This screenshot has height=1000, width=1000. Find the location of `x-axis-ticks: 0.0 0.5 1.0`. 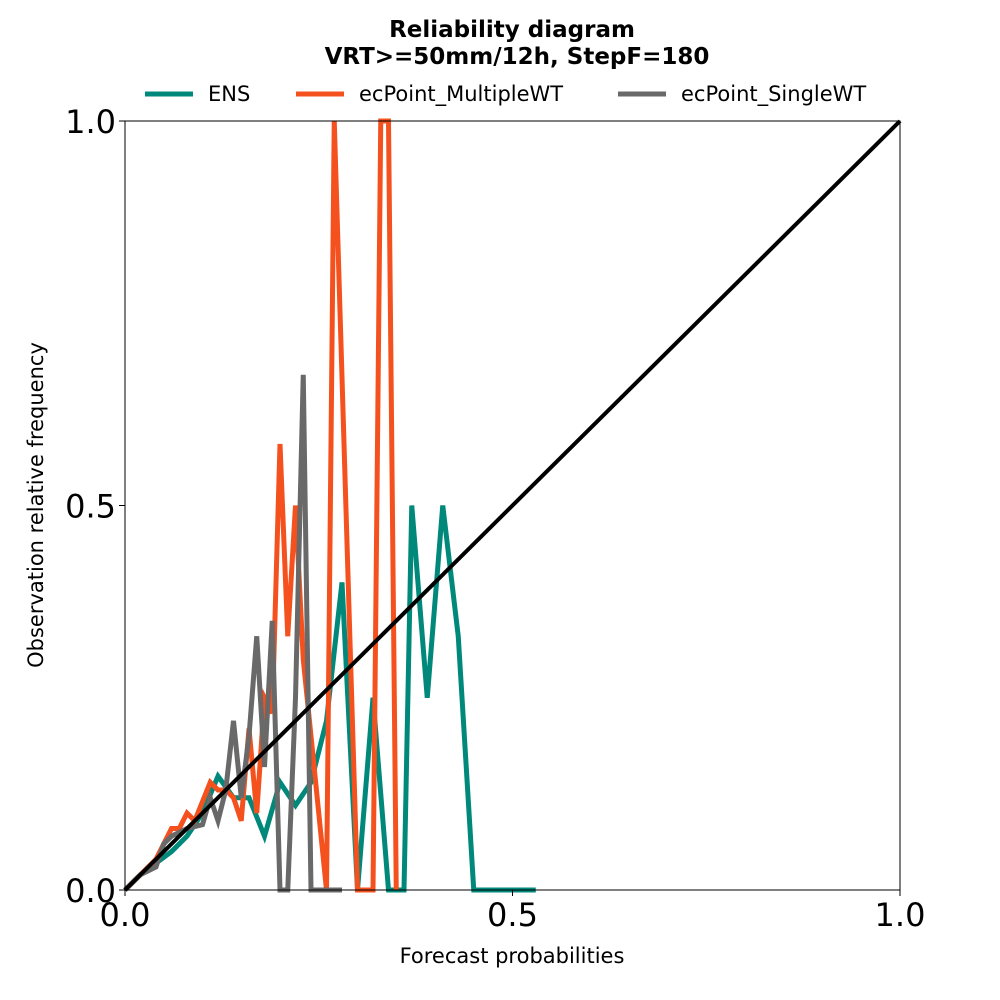

x-axis-ticks: 0.0 0.5 1.0 is located at coordinates (513, 912).